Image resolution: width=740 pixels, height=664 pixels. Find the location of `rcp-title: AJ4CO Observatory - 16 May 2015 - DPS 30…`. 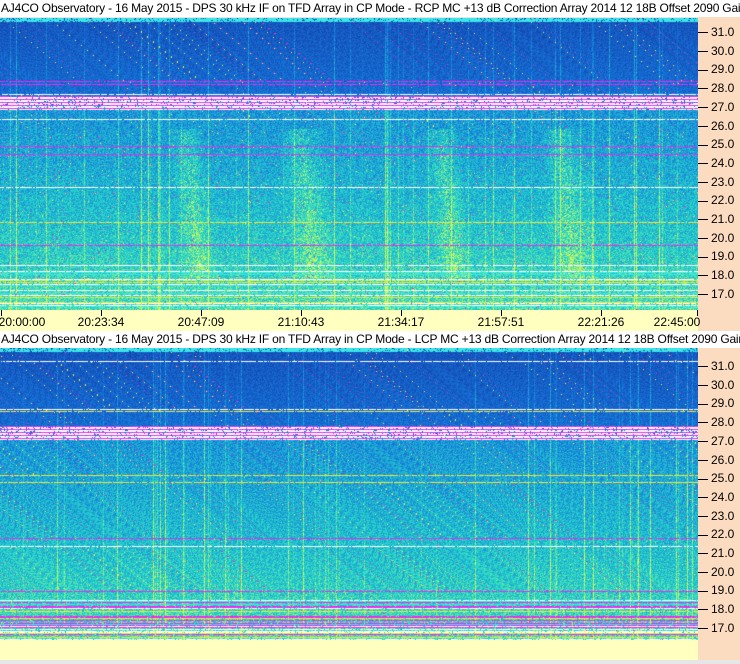

rcp-title: AJ4CO Observatory - 16 May 2015 - DPS 30… is located at coordinates (370, 8).